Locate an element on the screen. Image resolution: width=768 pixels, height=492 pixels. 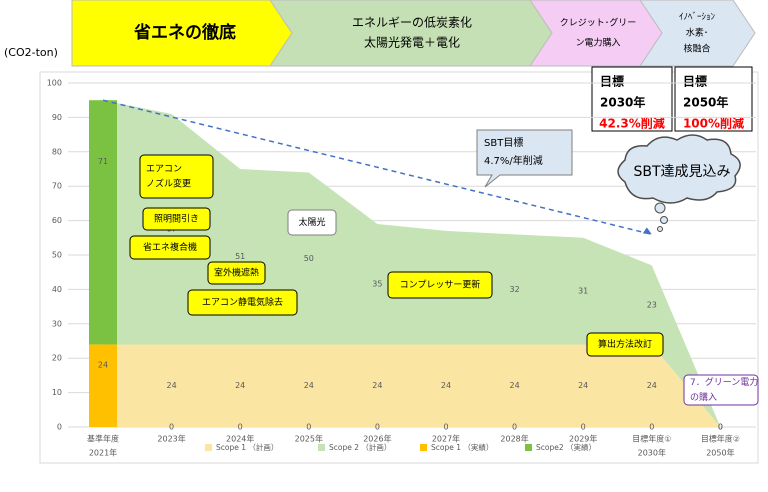
x-tick-label: 2030年 is located at coordinates (652, 453).